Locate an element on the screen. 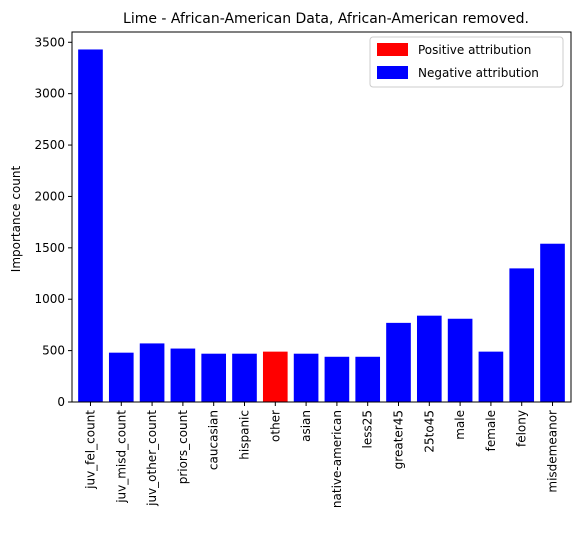 Image resolution: width=580 pixels, height=535 pixels. bar-greater45 is located at coordinates (398, 362).